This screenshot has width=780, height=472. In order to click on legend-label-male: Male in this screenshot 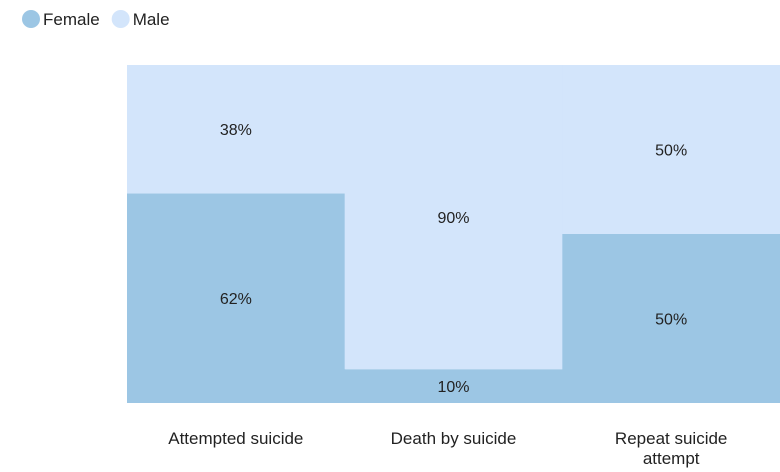, I will do `click(151, 19)`.